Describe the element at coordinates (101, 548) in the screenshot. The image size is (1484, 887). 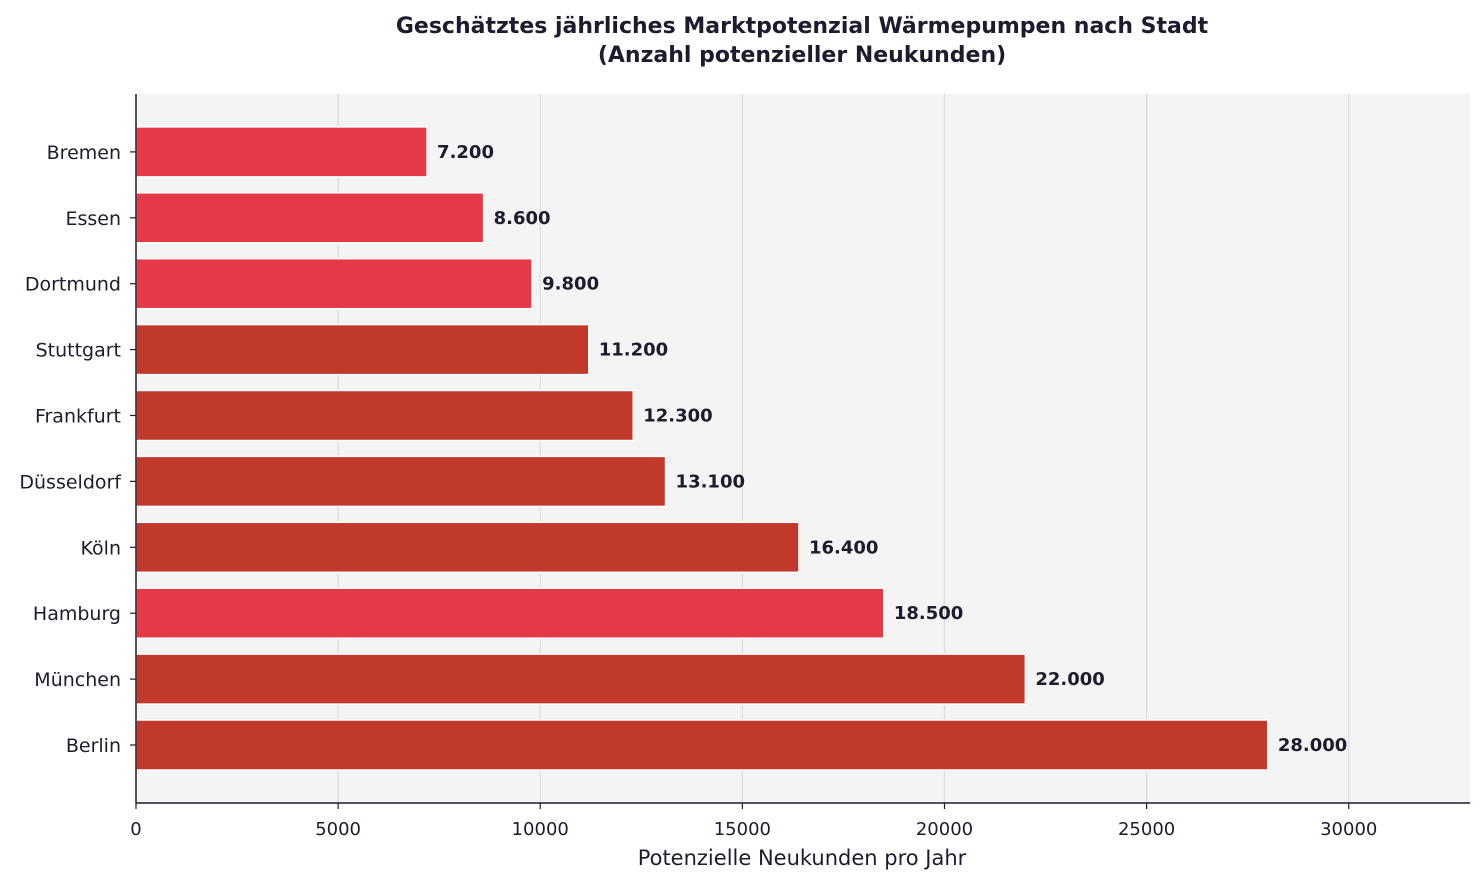
I see `y-tick-label: Köln` at that location.